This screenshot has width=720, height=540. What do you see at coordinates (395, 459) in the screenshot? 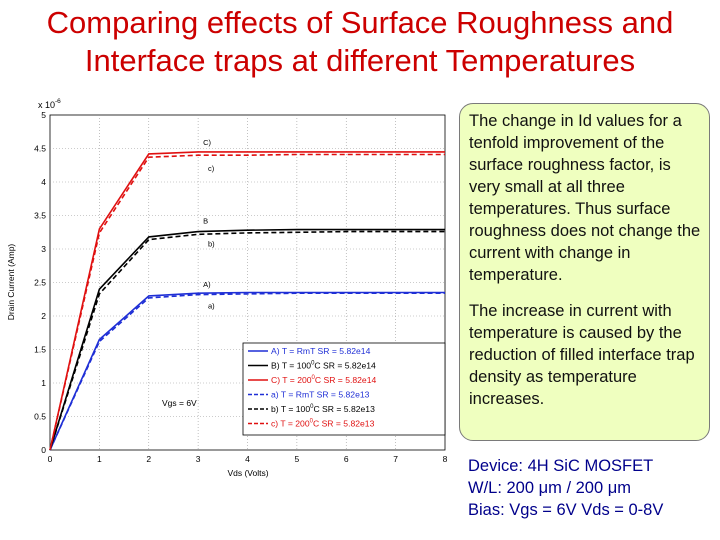
I see `x-tick-label: 7` at bounding box center [395, 459].